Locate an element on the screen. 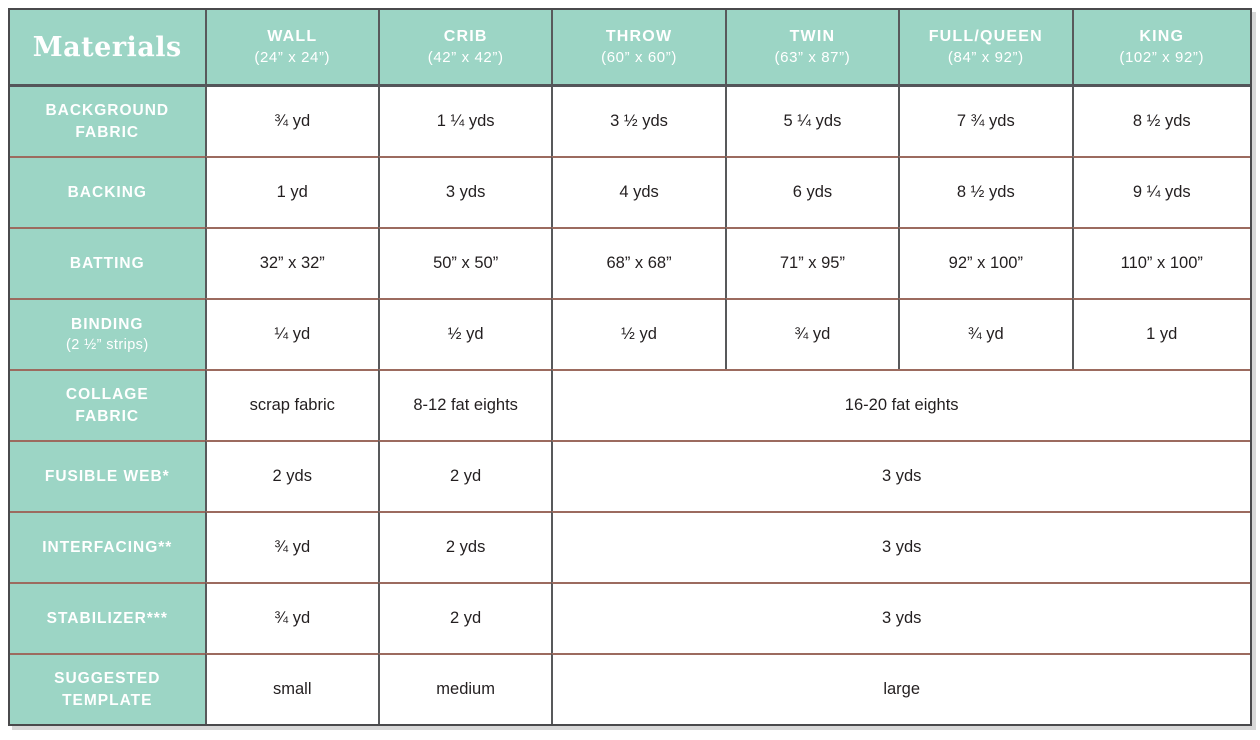  cell-stabilizer-throw-to-king: 3 yds is located at coordinates (900, 617).